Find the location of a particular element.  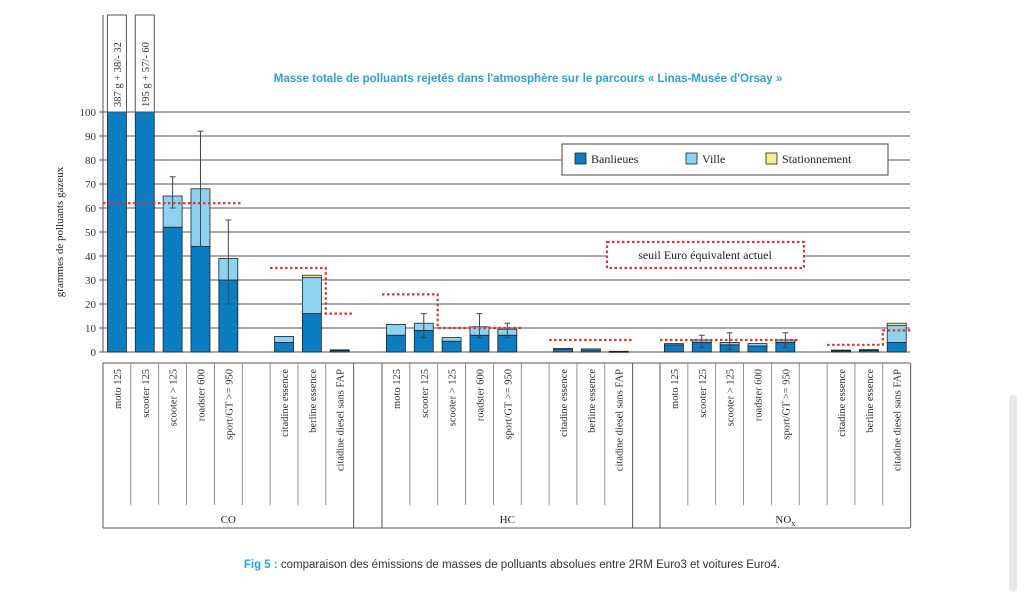

y-tick-label: 100 is located at coordinates (88, 113).